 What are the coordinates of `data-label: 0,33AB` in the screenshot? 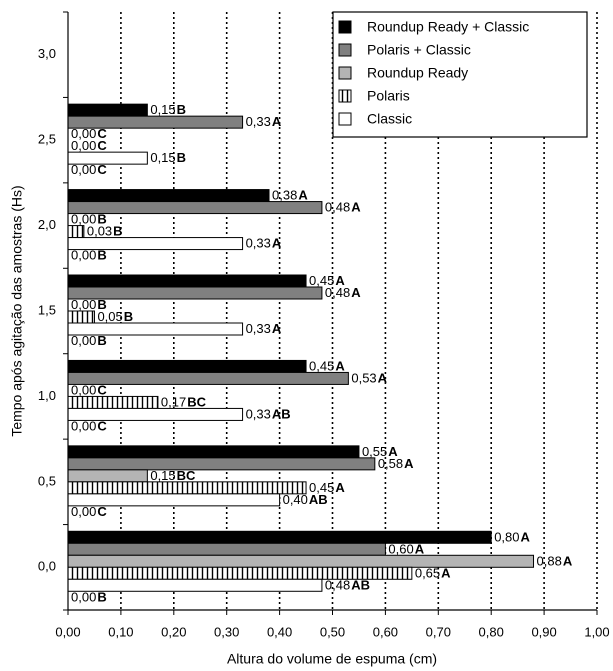 It's located at (268, 414).